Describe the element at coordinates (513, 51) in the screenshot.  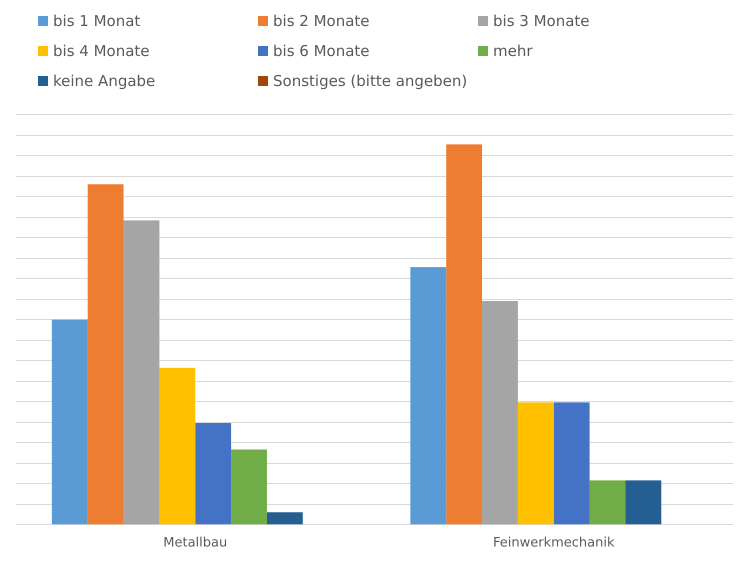
I see `legend-label: mehr` at that location.